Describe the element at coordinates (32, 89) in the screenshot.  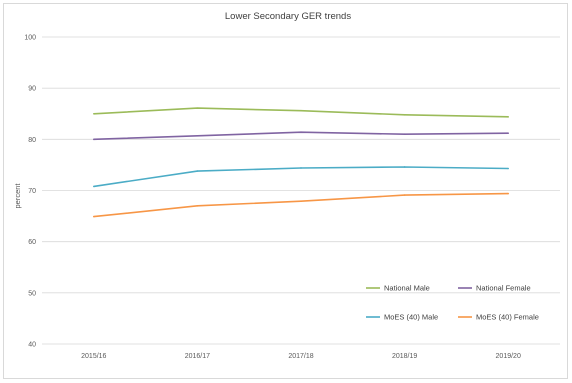
I see `y-tick-label: 90` at that location.